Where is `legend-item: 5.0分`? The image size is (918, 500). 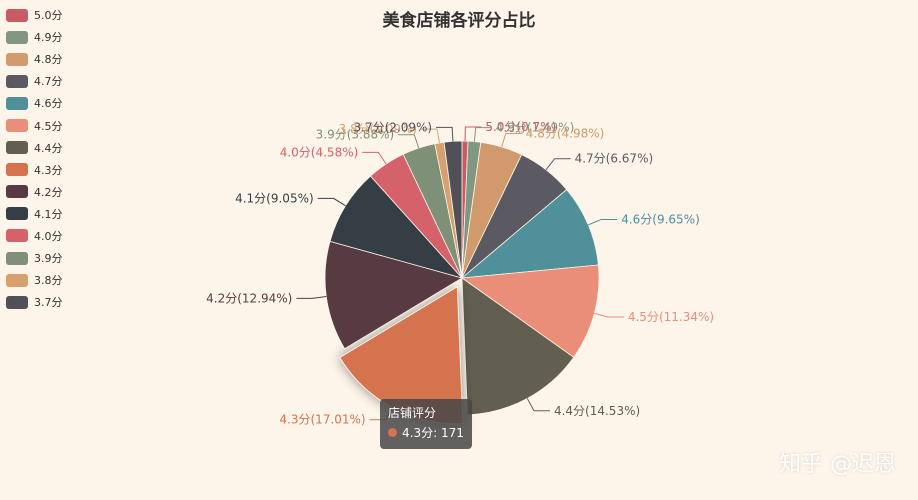 legend-item: 5.0分 is located at coordinates (34, 15).